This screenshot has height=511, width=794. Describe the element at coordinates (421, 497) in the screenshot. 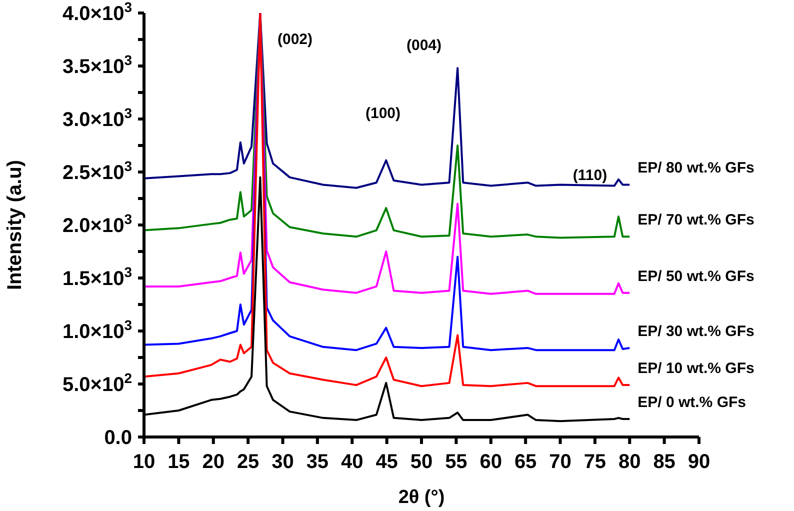

I see `x-axis-title: 2θ (°)` at that location.